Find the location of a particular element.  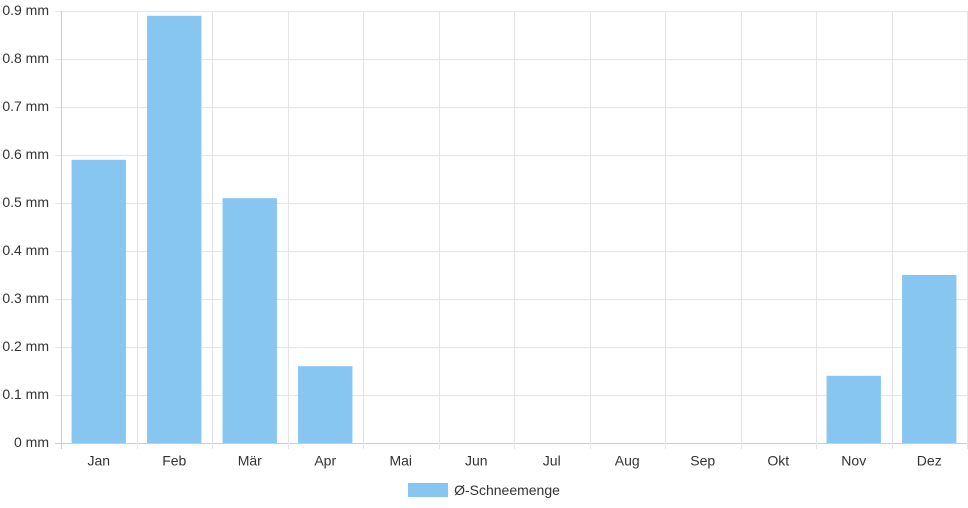

x-tick-label: Dez is located at coordinates (929, 461).